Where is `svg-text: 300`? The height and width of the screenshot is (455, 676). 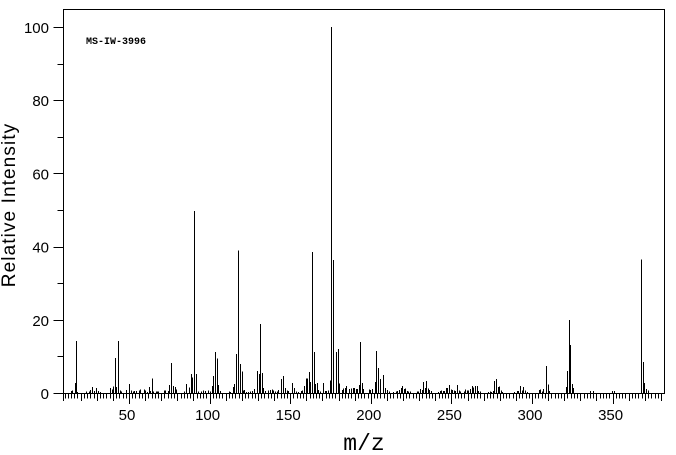
svg-text: 300 is located at coordinates (529, 415).